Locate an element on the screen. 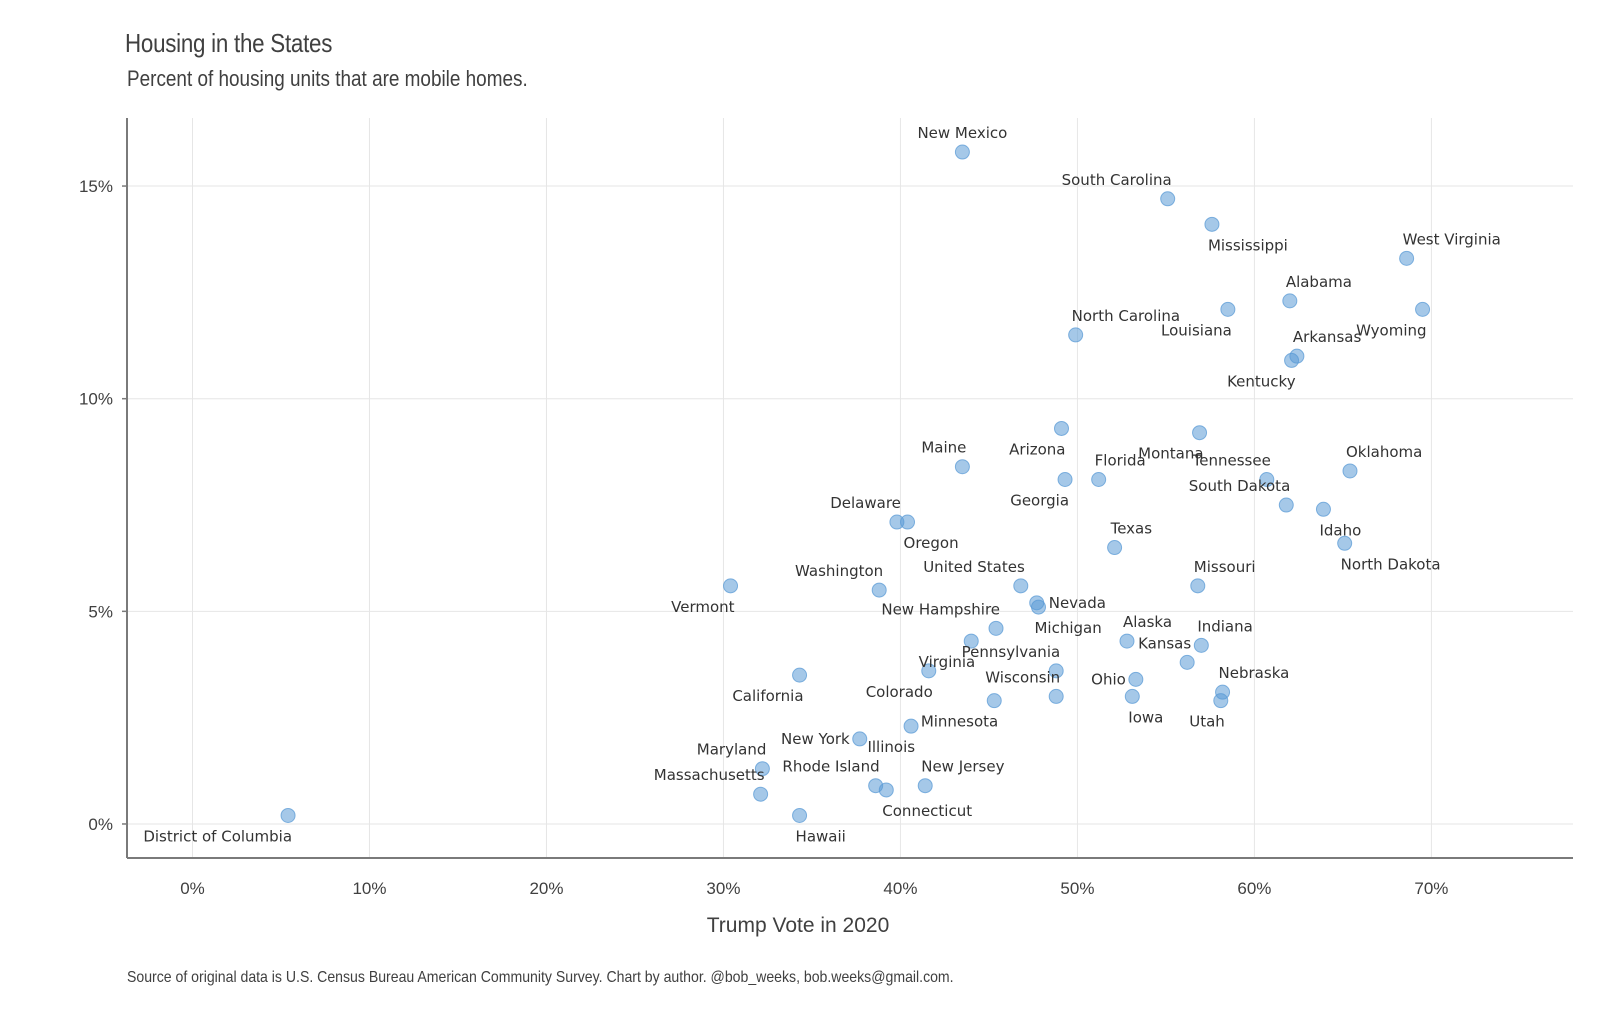 The height and width of the screenshot is (1018, 1600). y-tick-label: 10% is located at coordinates (96, 399).